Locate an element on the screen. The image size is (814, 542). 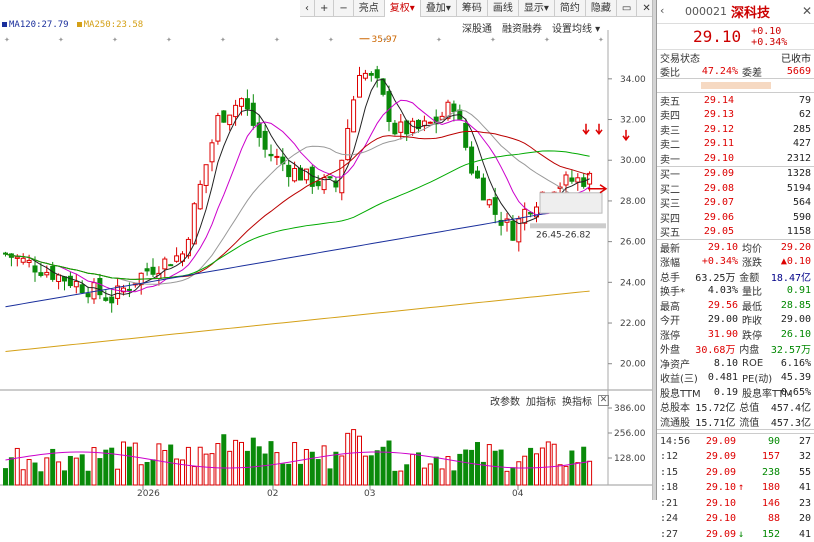
close-chart-button: ✕ is located at coordinates (644, 8).